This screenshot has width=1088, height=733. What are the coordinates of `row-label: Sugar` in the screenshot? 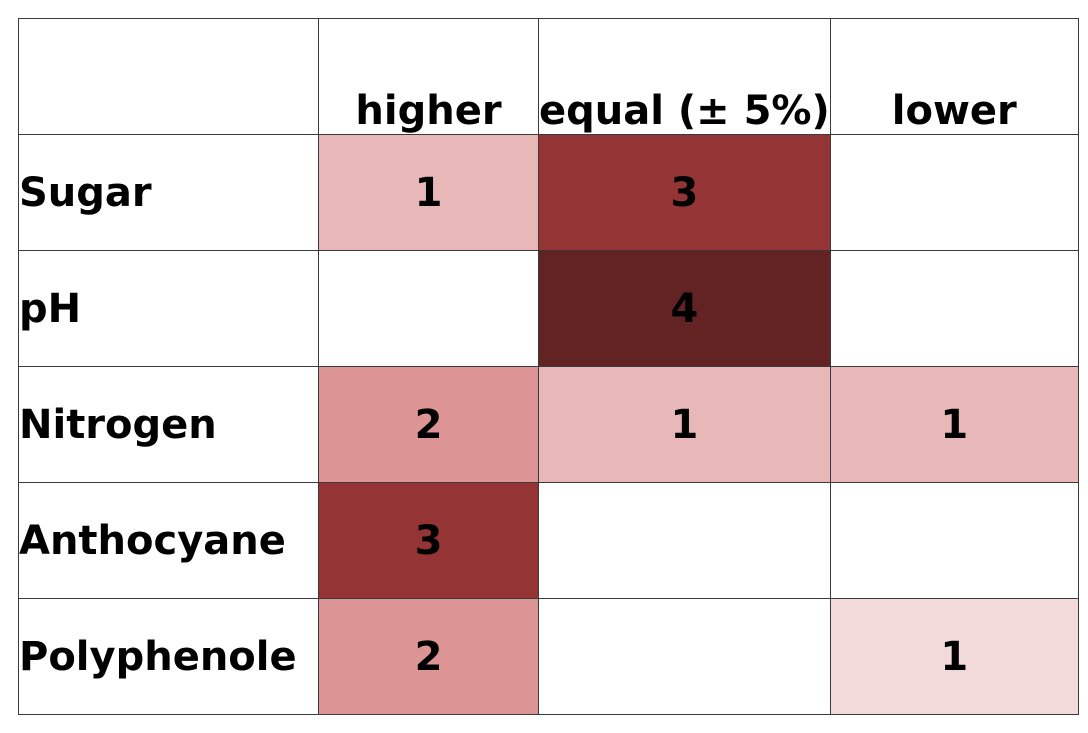 It's located at (168, 192).